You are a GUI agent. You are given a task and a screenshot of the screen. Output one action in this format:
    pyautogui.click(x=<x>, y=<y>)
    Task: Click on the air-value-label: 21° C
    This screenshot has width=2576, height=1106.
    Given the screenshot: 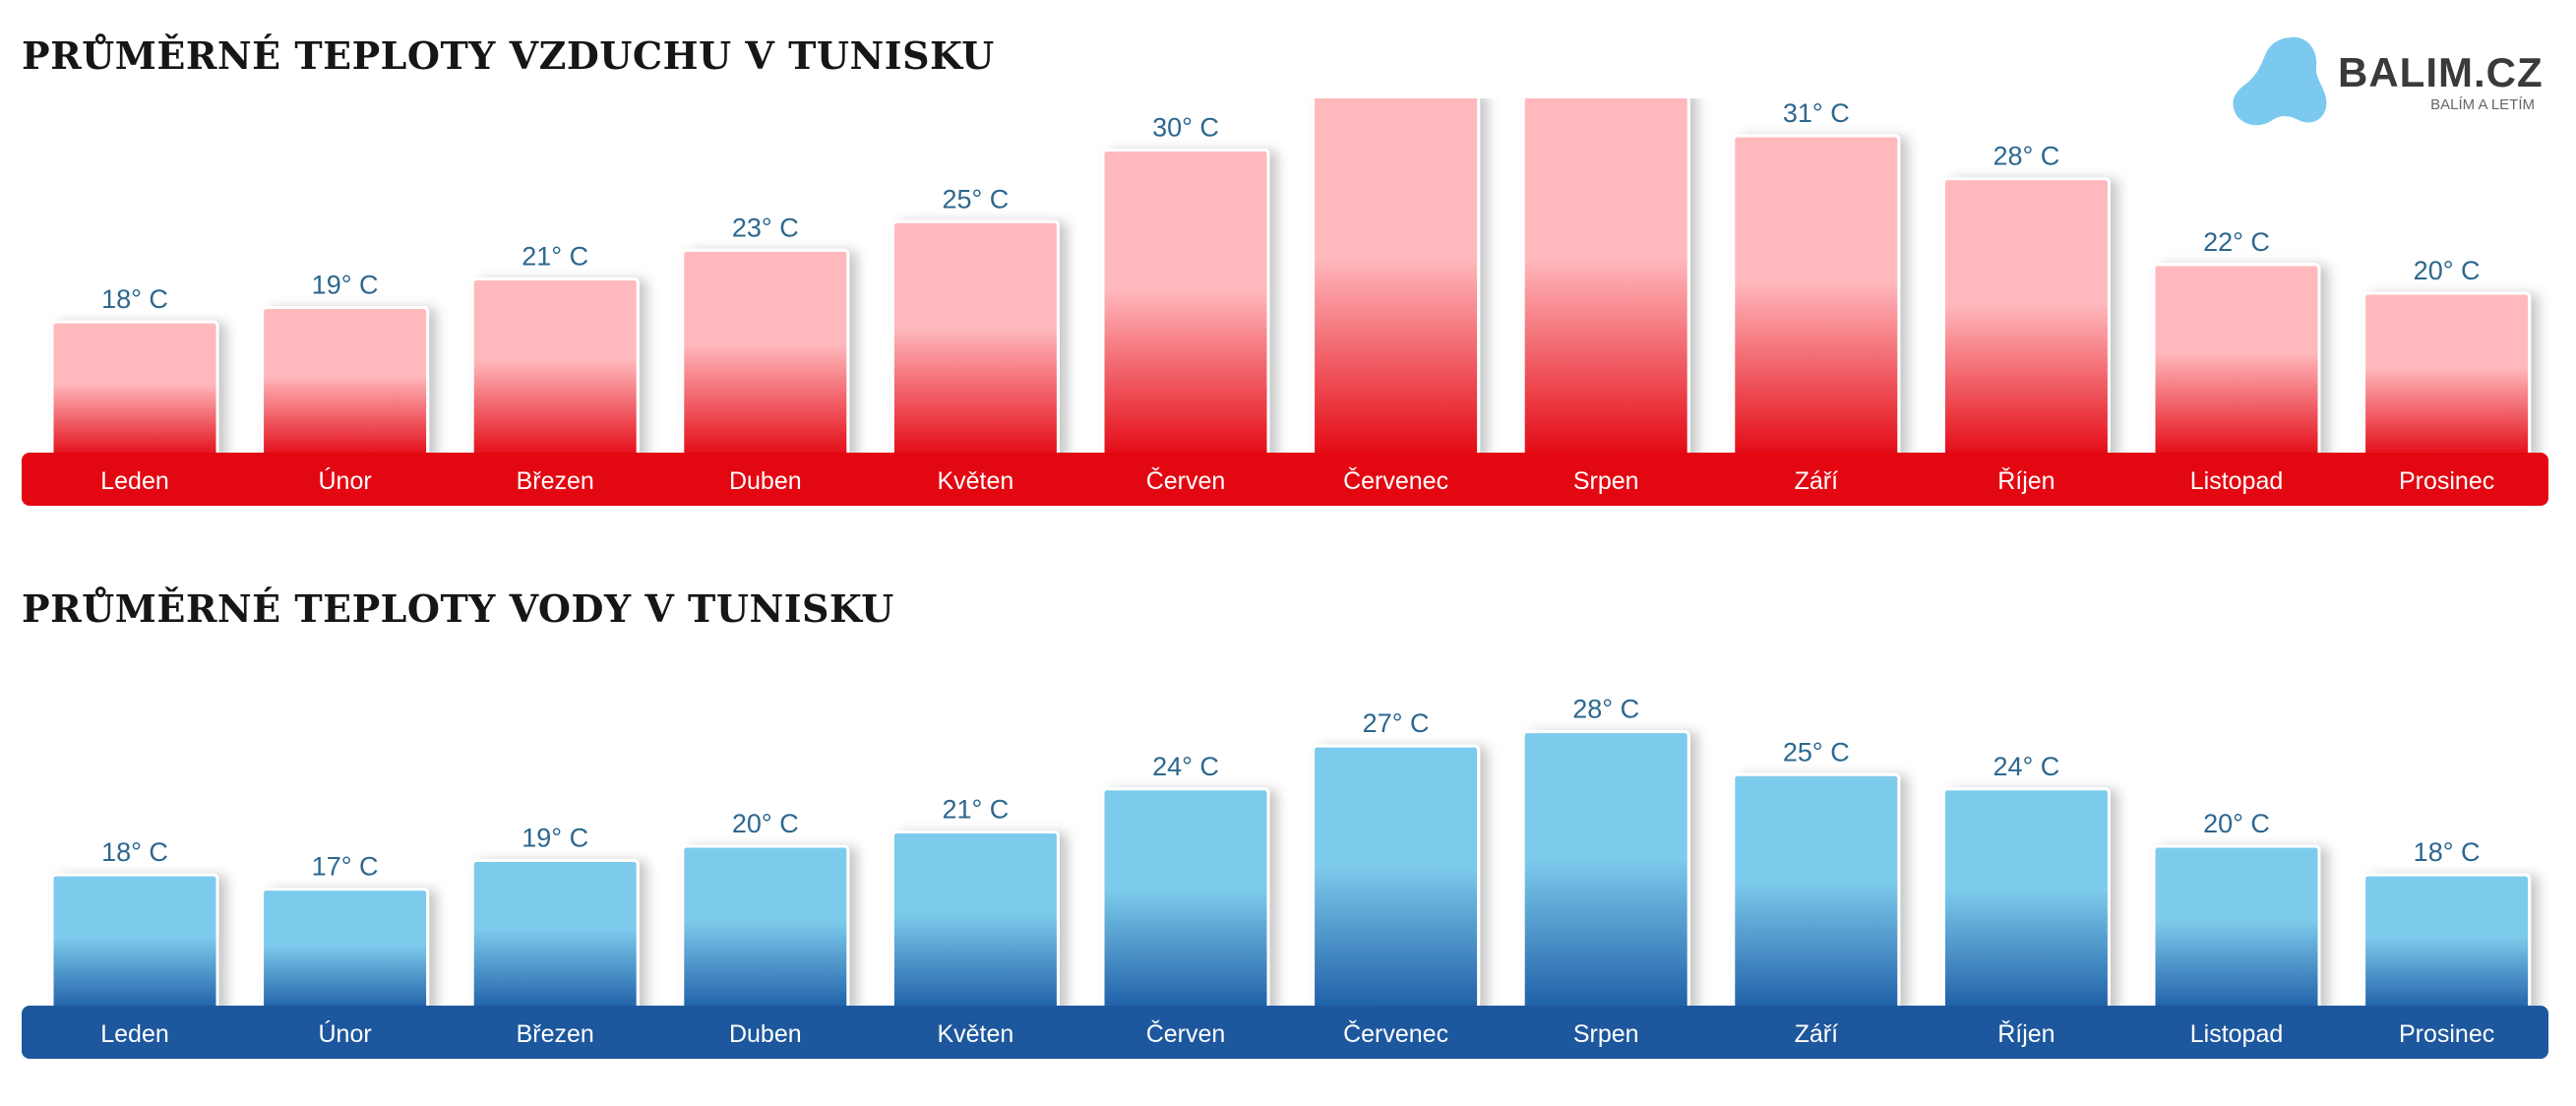 What is the action you would take?
    pyautogui.click(x=554, y=256)
    